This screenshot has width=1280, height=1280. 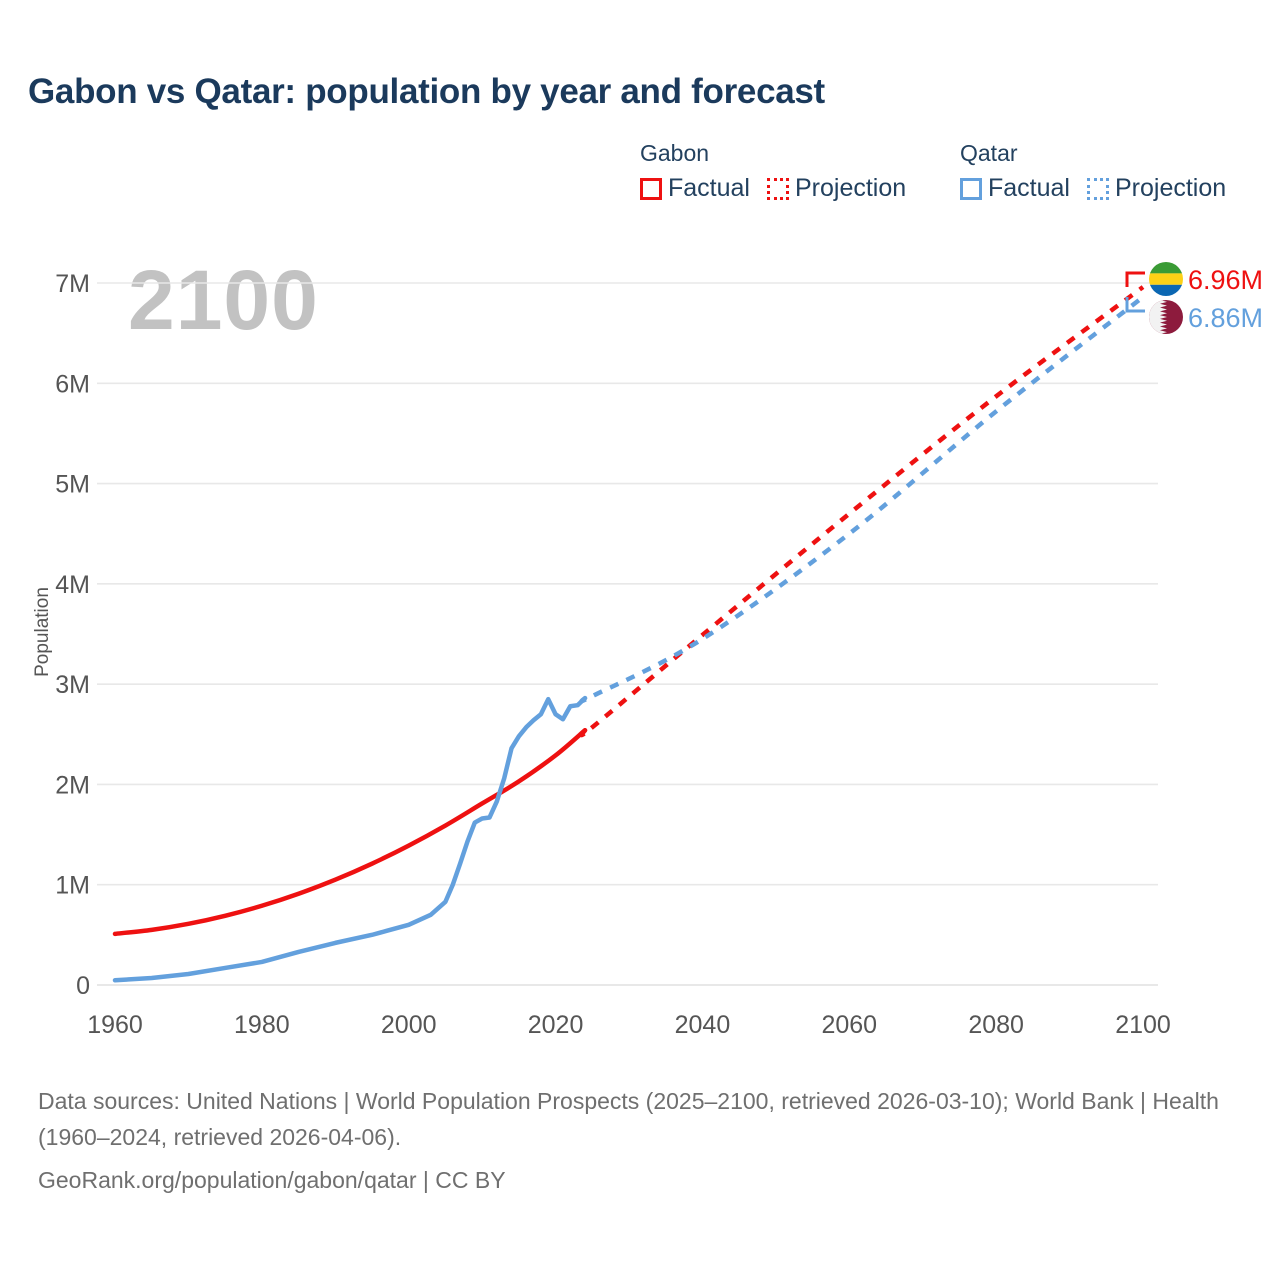 I want to click on legend-entries-gabon: Factual Projection, so click(x=773, y=188).